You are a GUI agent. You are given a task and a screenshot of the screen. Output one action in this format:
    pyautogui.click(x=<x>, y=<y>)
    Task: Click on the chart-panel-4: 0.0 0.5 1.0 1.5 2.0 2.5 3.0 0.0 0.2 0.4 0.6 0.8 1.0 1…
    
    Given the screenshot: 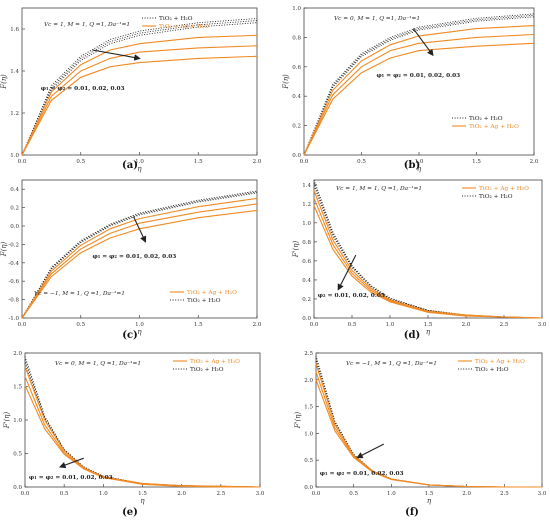 What is the action you would take?
    pyautogui.click(x=419, y=260)
    